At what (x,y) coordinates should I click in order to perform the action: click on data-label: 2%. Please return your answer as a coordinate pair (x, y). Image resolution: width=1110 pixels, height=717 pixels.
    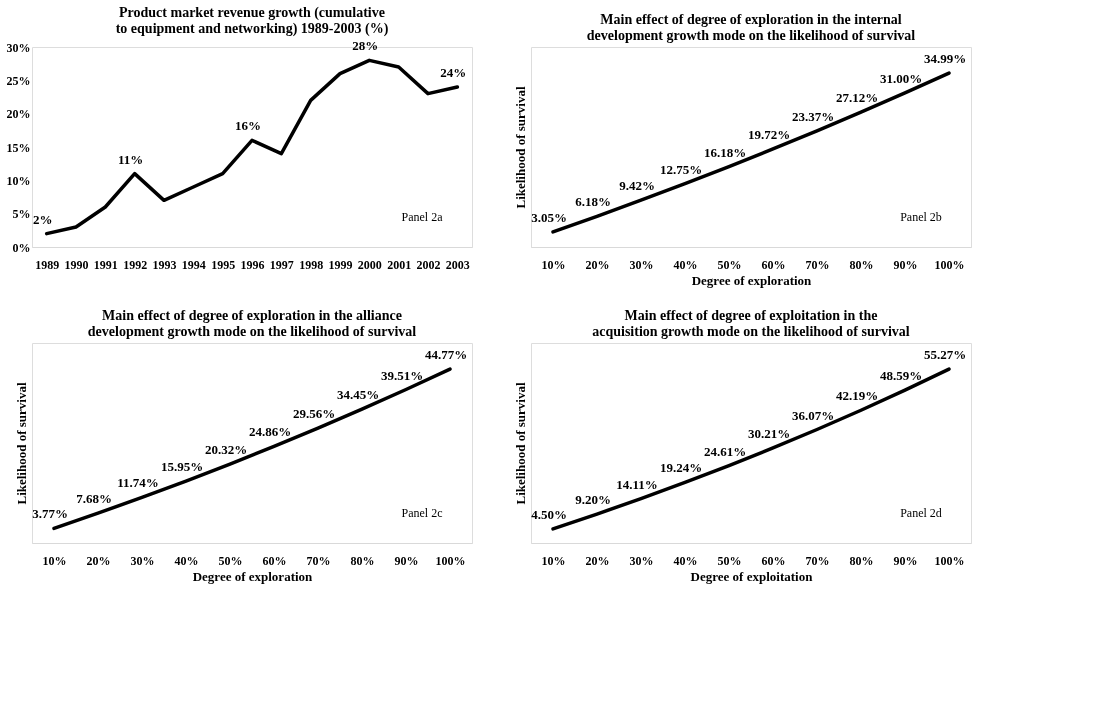
    Looking at the image, I should click on (42, 219).